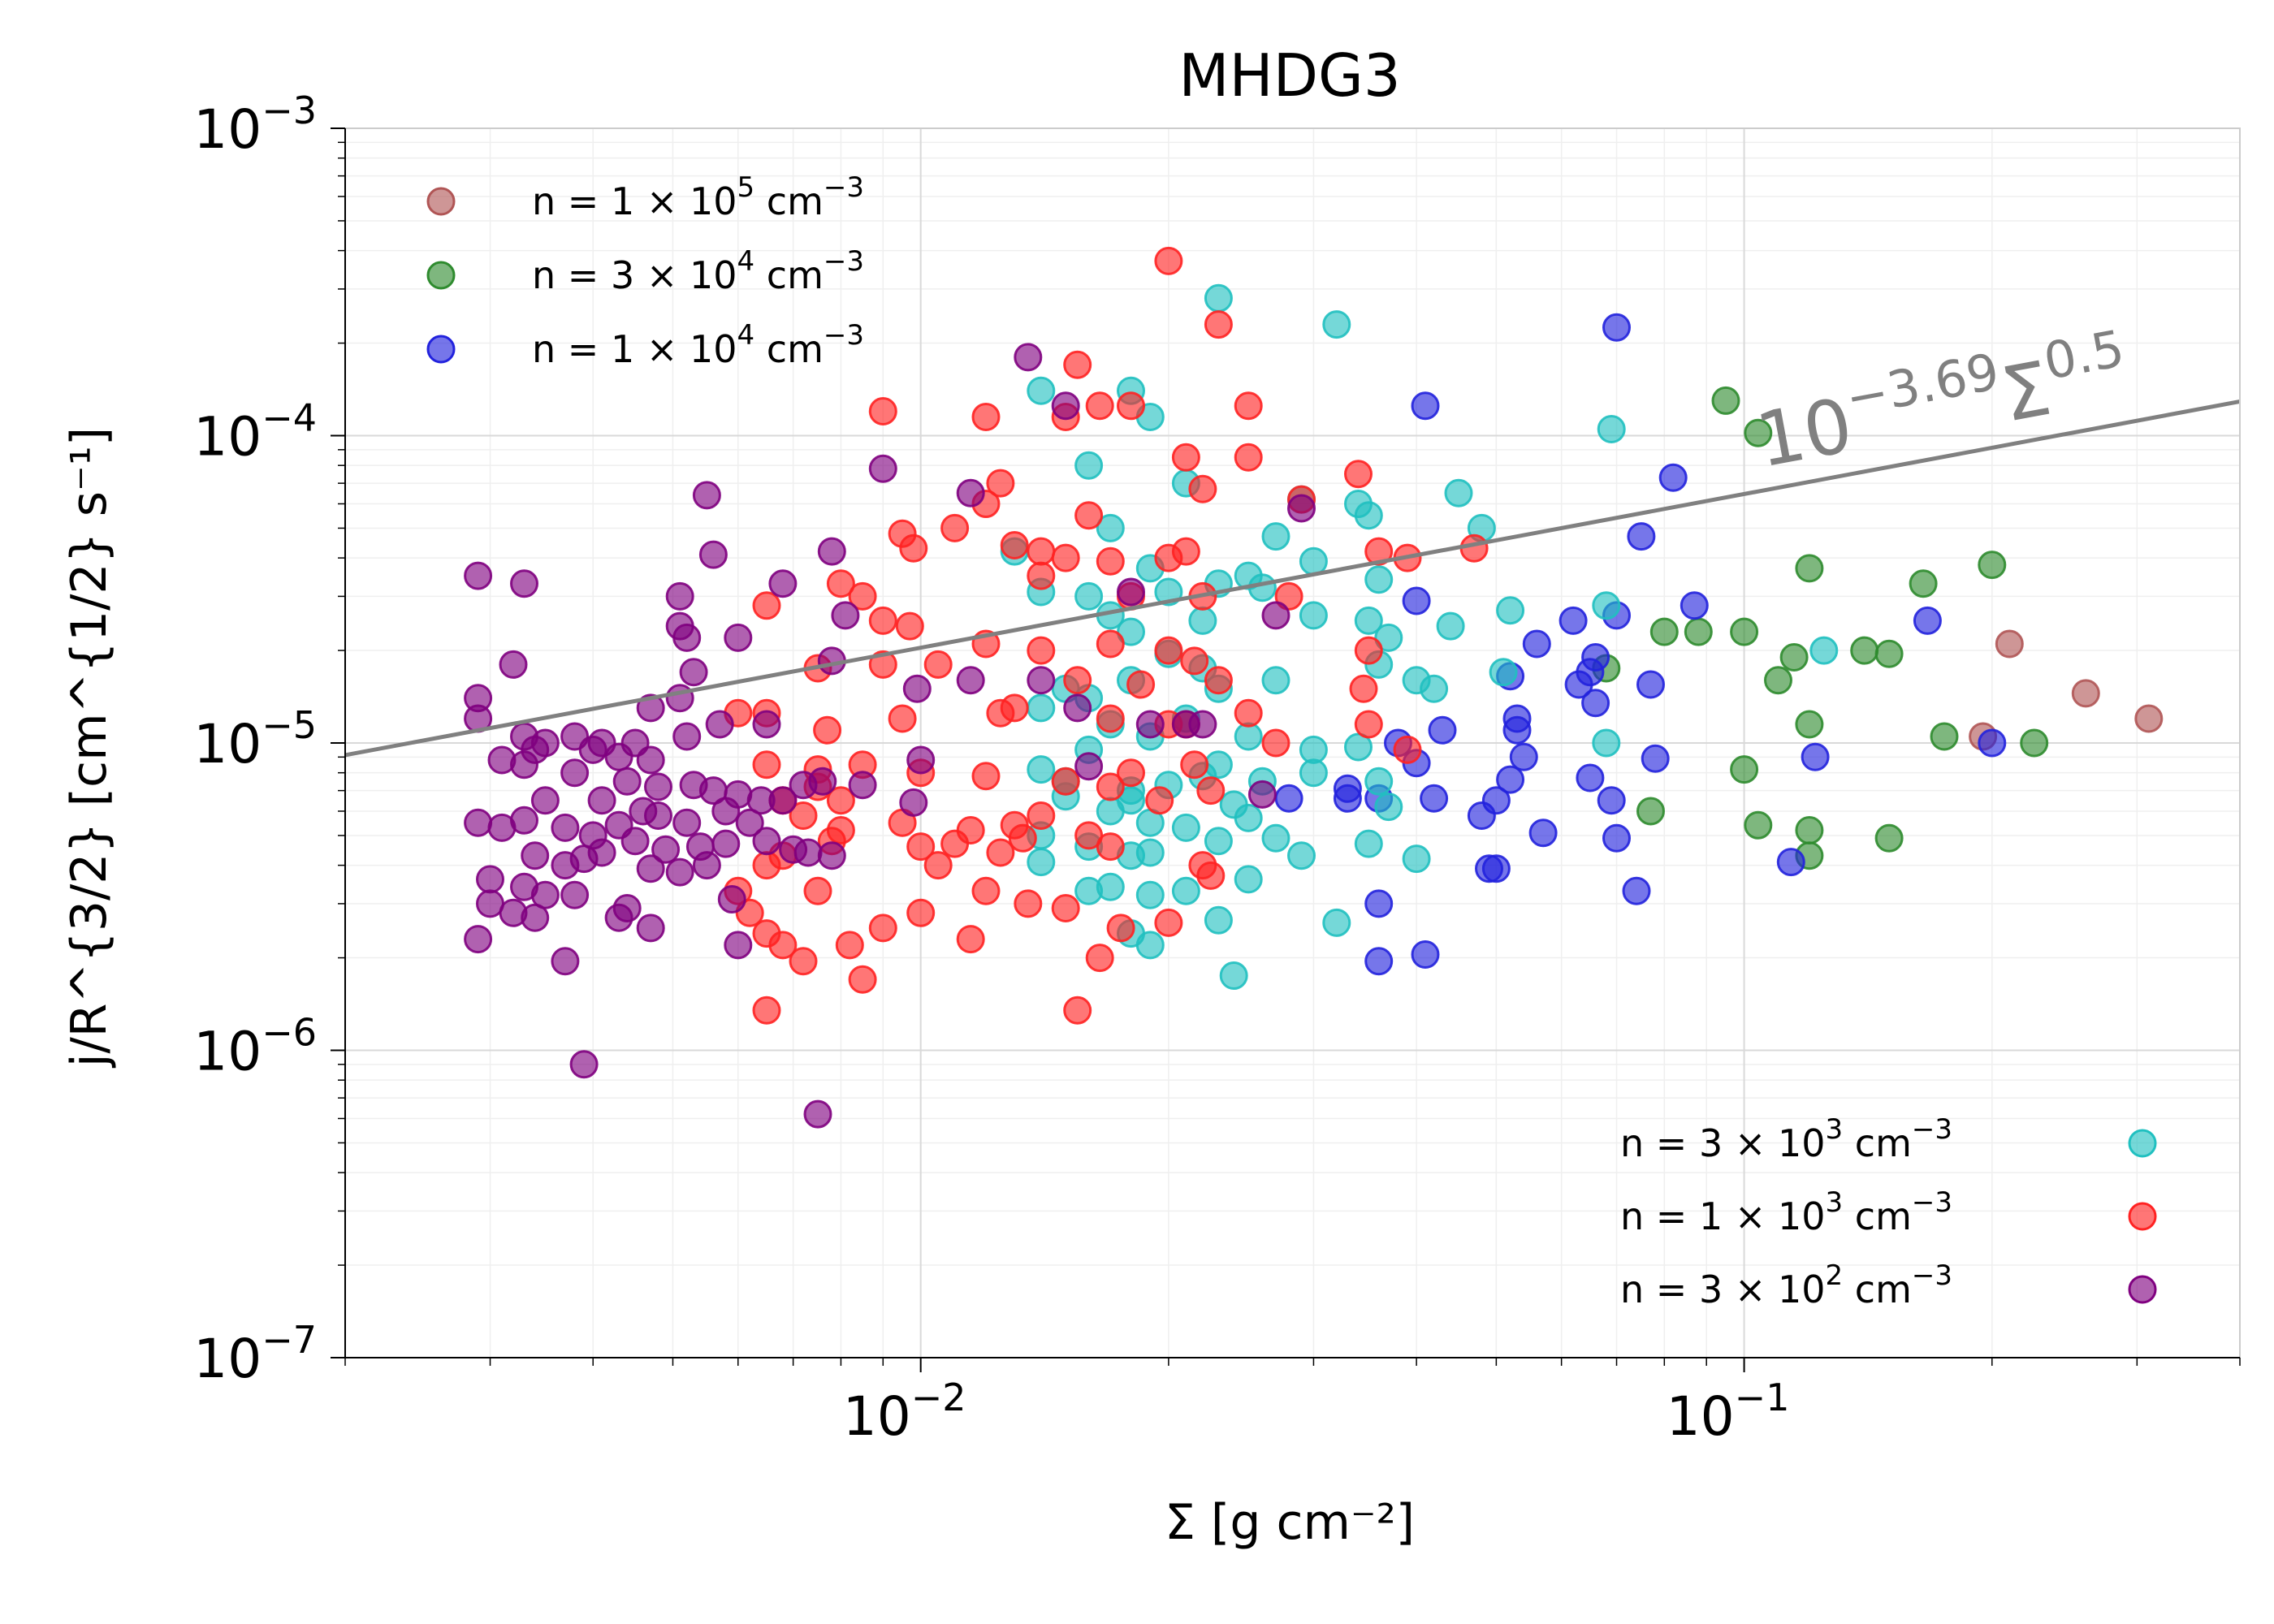  I want to click on y-tick-label-exp: −4, so click(290, 418).